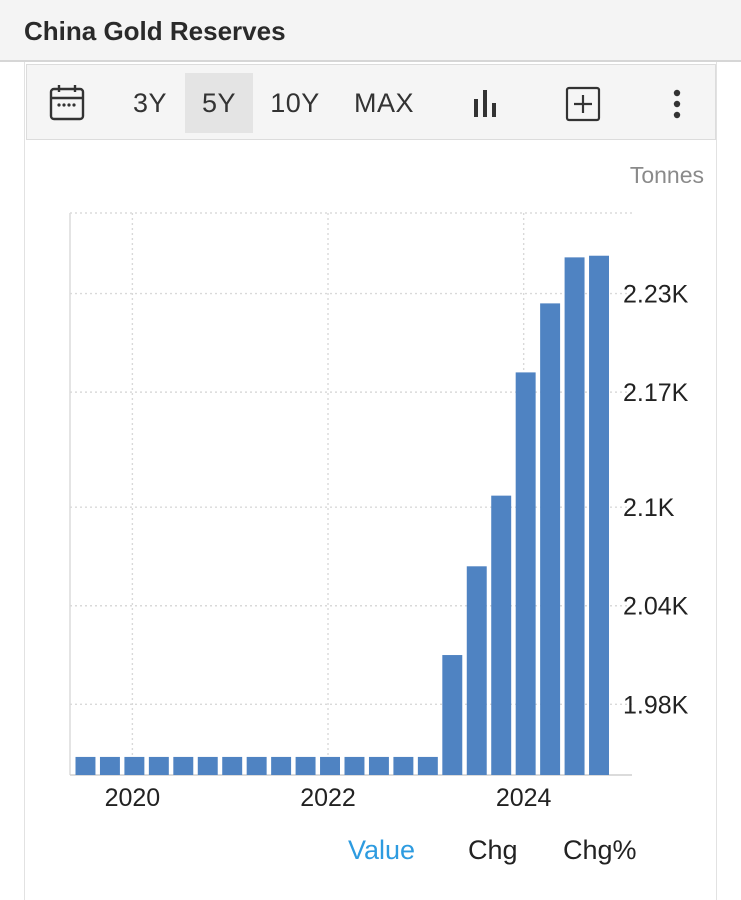  What do you see at coordinates (649, 508) in the screenshot?
I see `y-tick-label: 2.1K` at bounding box center [649, 508].